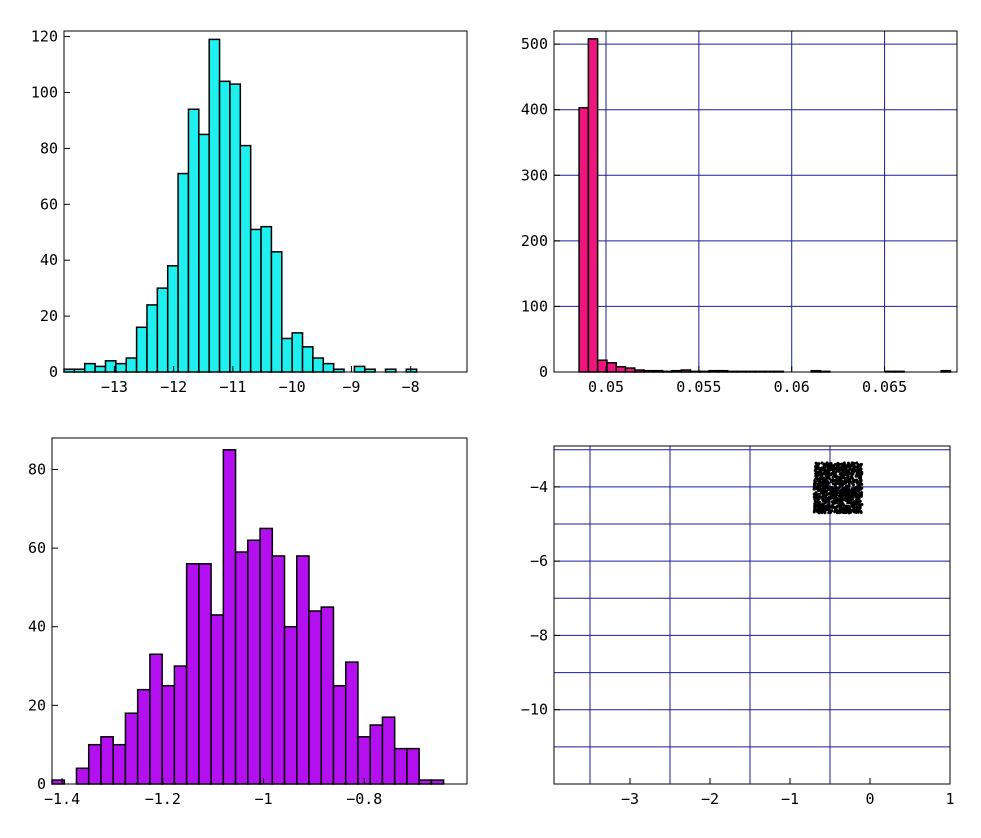 Image resolution: width=981 pixels, height=838 pixels. I want to click on x-tick-label: 0.065, so click(884, 387).